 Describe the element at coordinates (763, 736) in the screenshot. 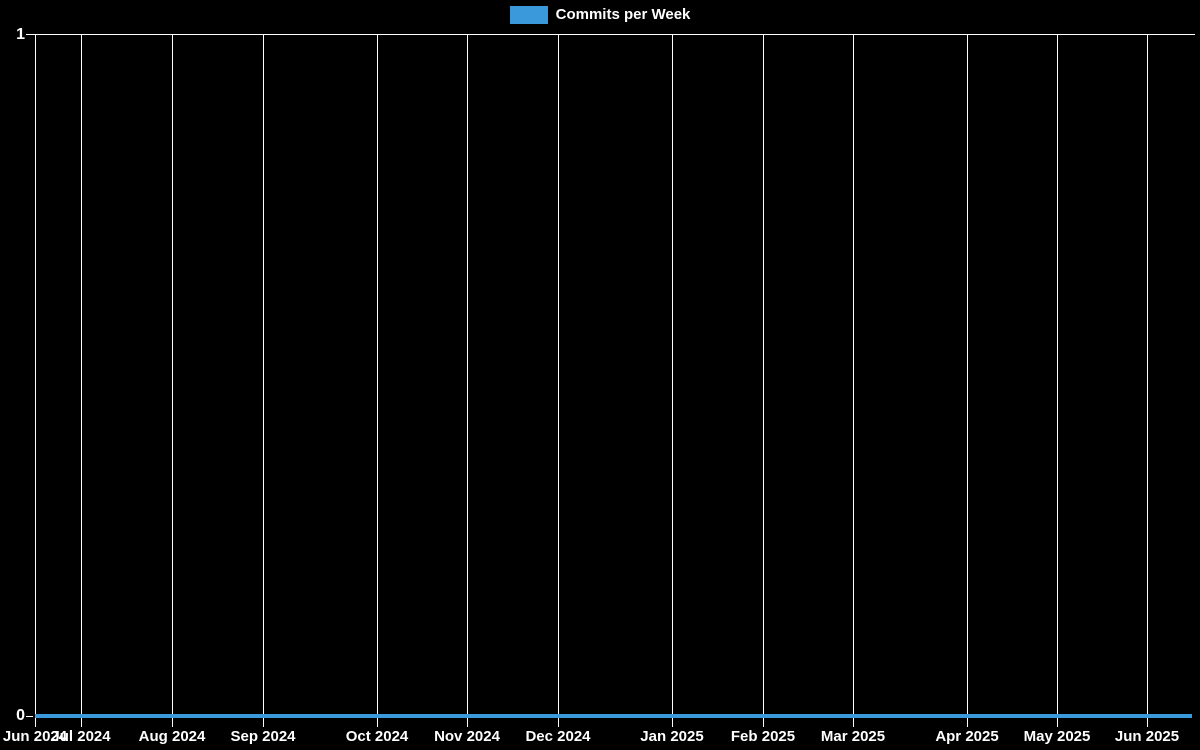

I see `x-axis-label: Feb 2025` at that location.